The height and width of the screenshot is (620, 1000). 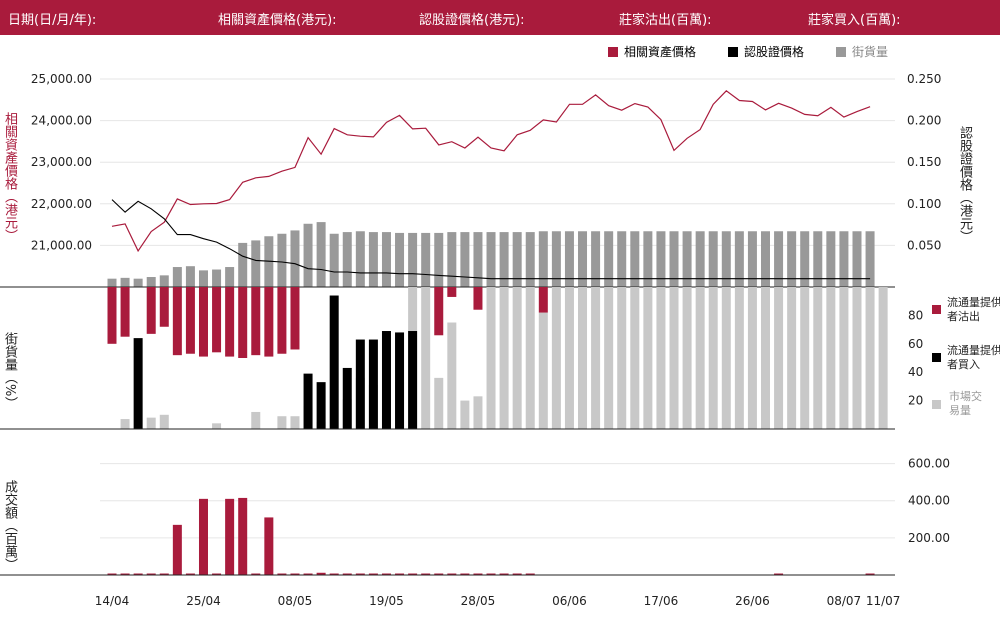 What do you see at coordinates (929, 538) in the screenshot?
I see `y-bottom-tick-label: 200.00` at bounding box center [929, 538].